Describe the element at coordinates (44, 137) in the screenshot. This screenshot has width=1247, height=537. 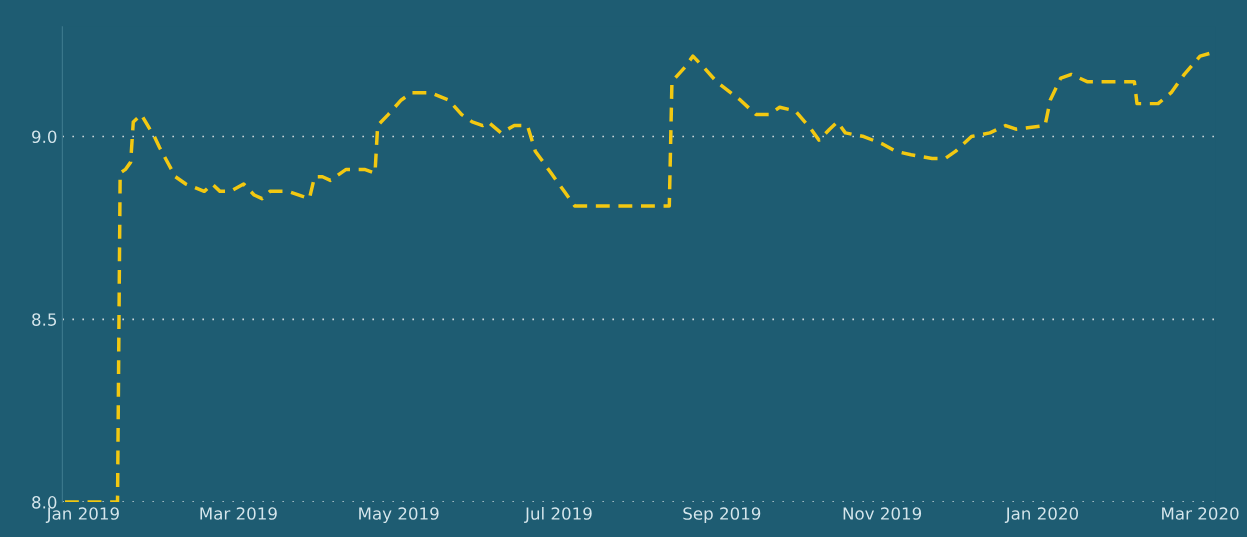
I see `y-tick-label: 9.0` at that location.